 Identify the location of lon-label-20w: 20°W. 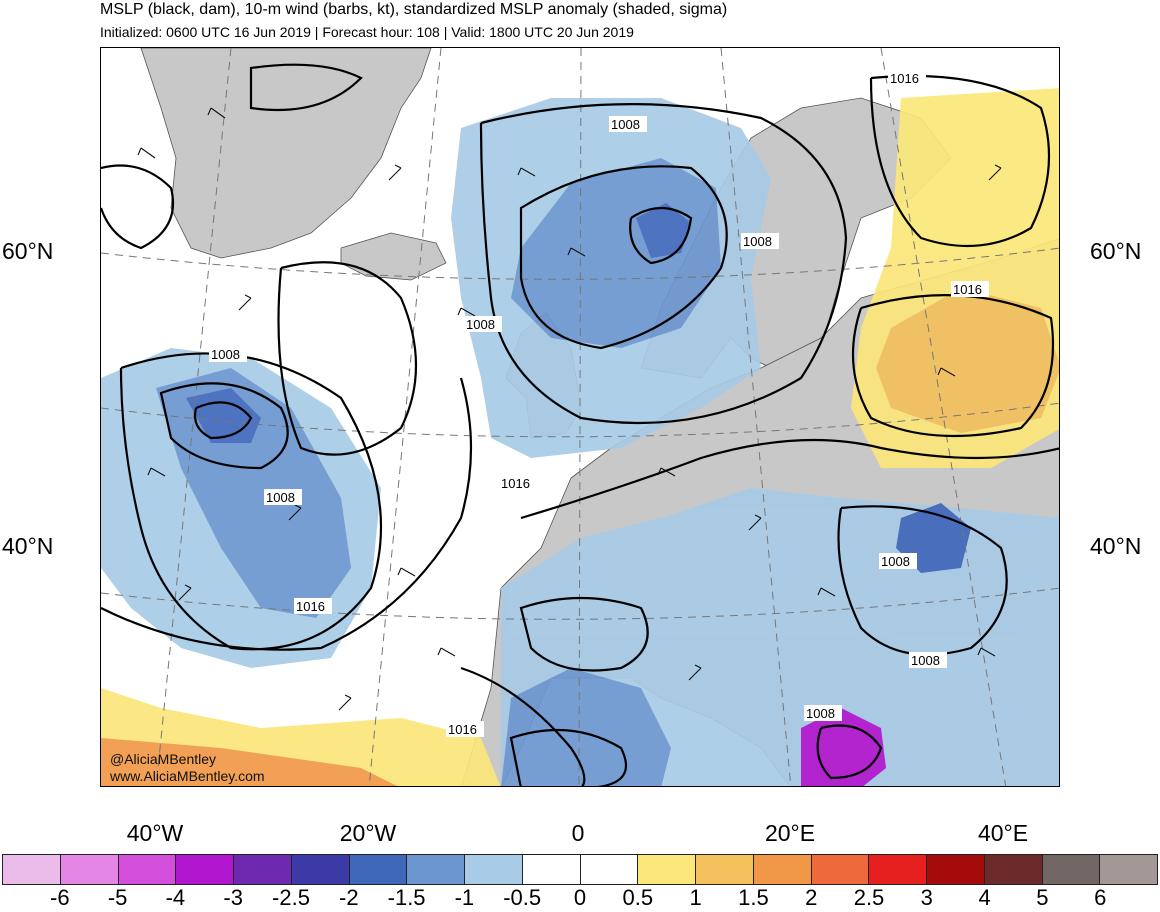
(368, 833).